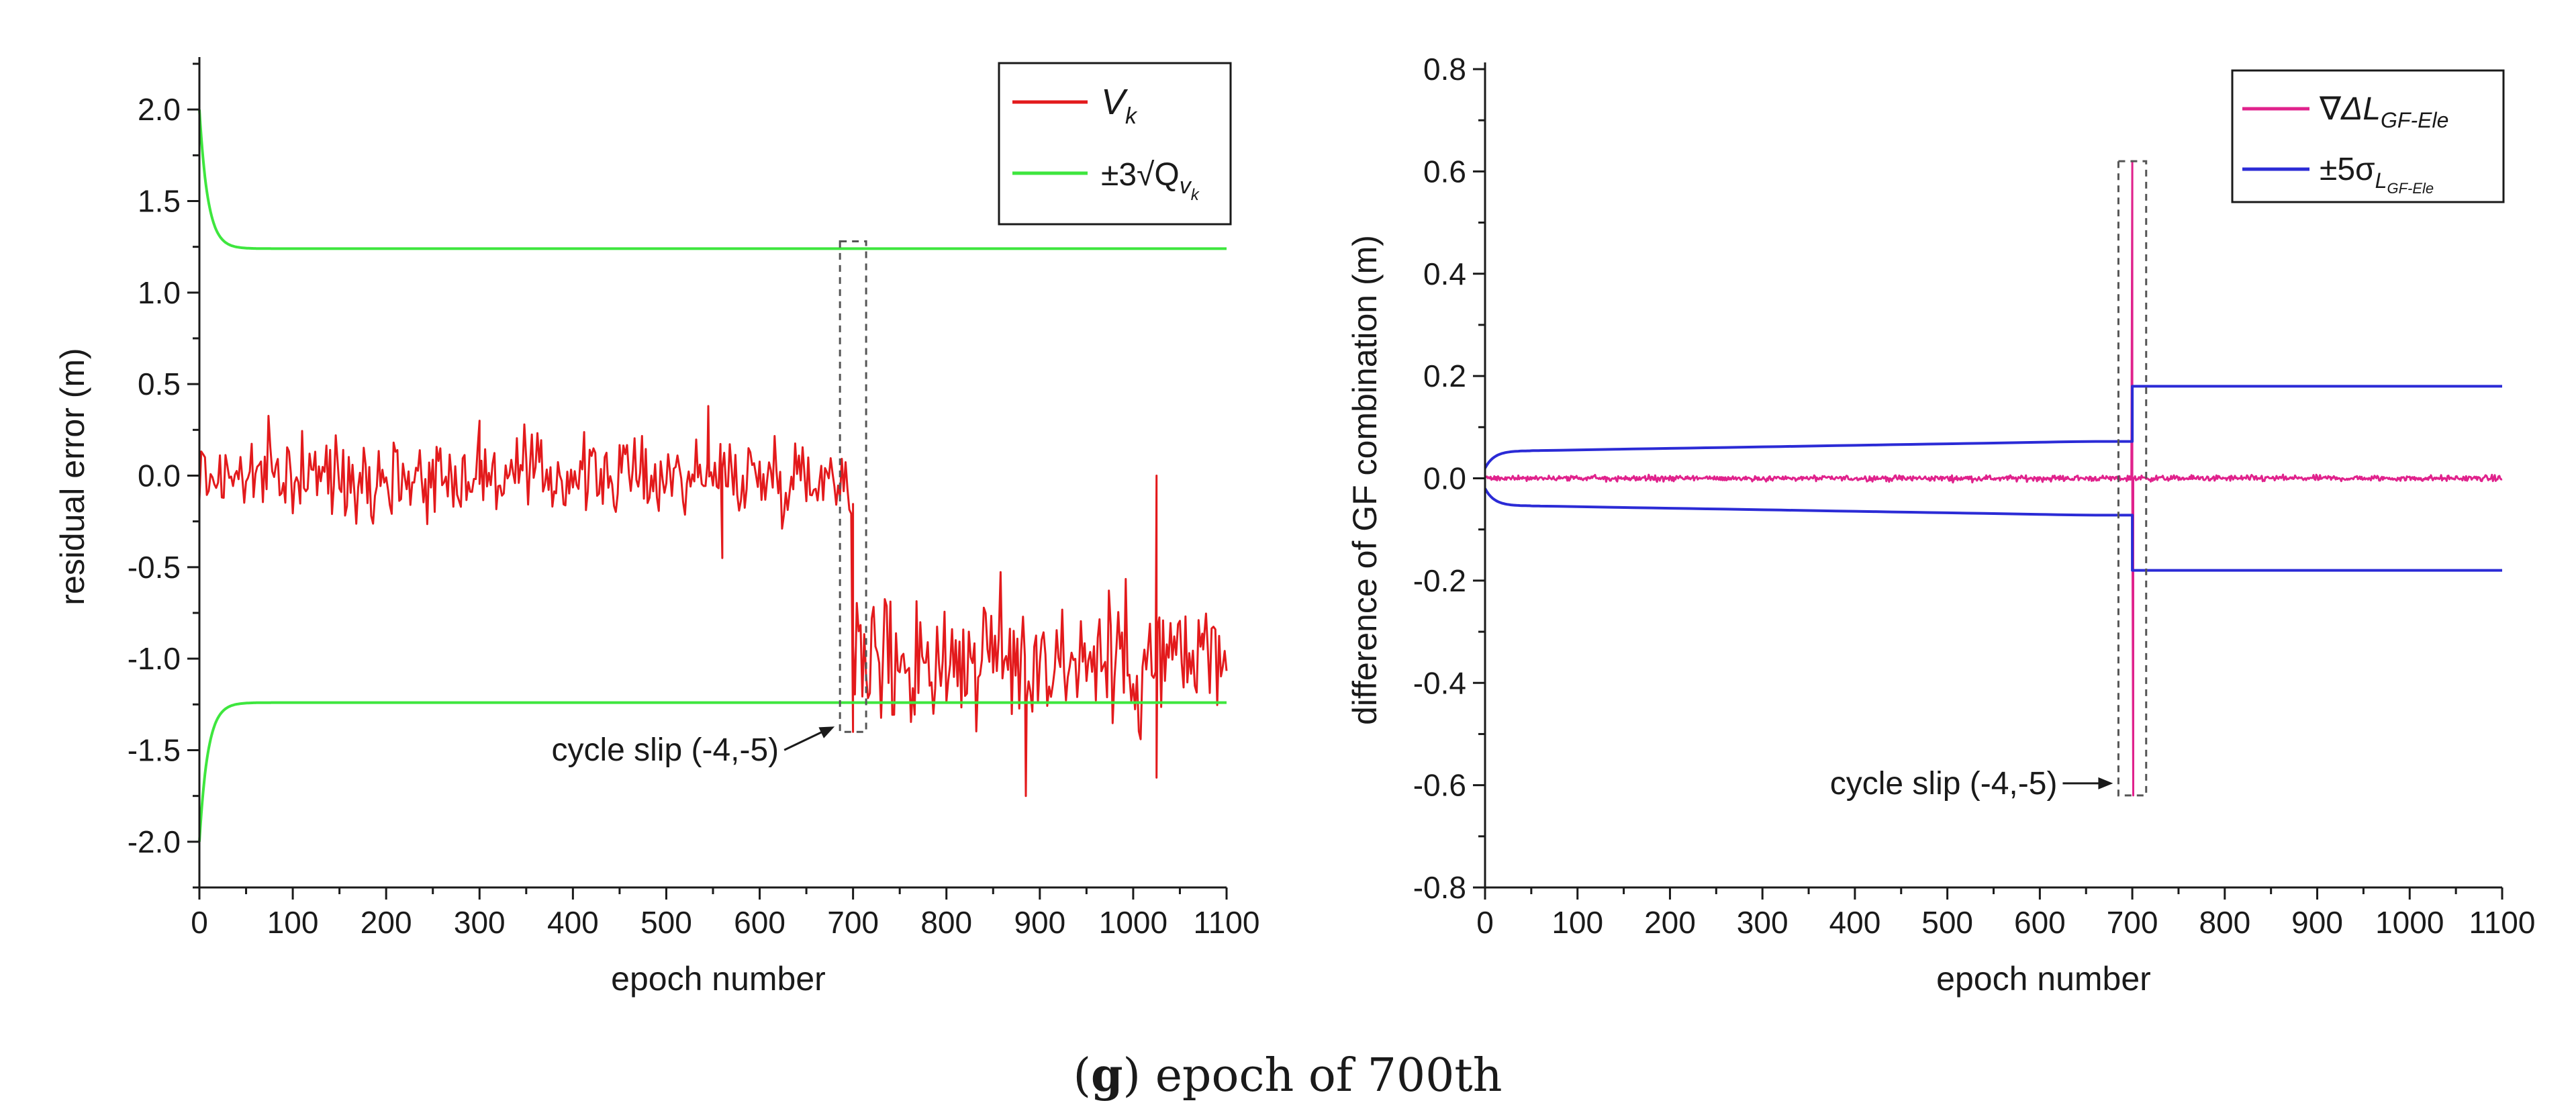  What do you see at coordinates (1140, 175) in the screenshot?
I see `legend-bound-main: ±3√Q` at bounding box center [1140, 175].